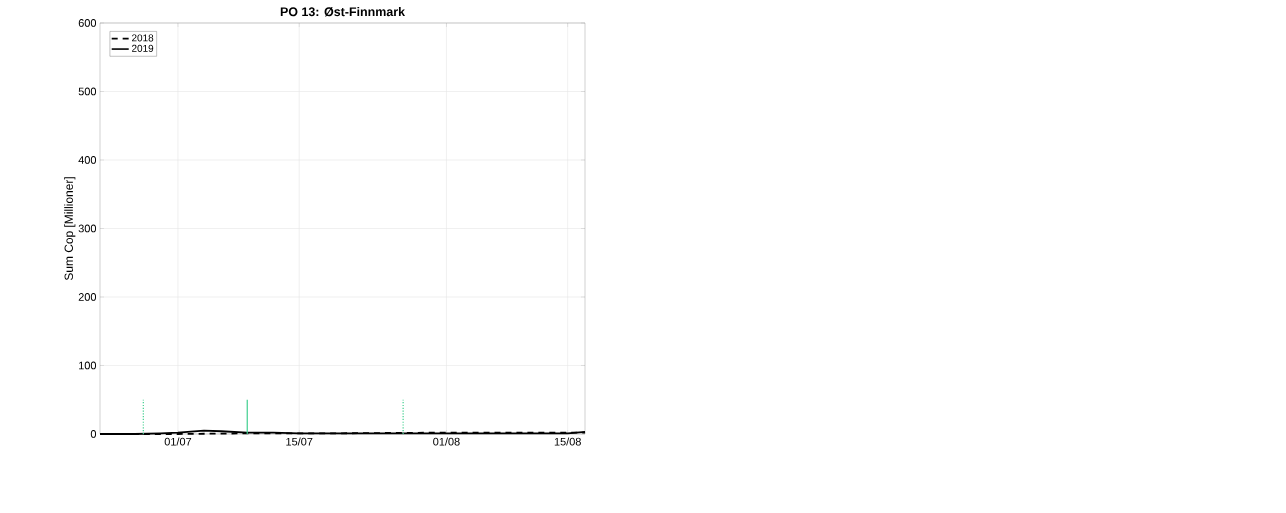 The height and width of the screenshot is (513, 1286). Describe the element at coordinates (143, 48) in the screenshot. I see `legend-label: 2019` at that location.